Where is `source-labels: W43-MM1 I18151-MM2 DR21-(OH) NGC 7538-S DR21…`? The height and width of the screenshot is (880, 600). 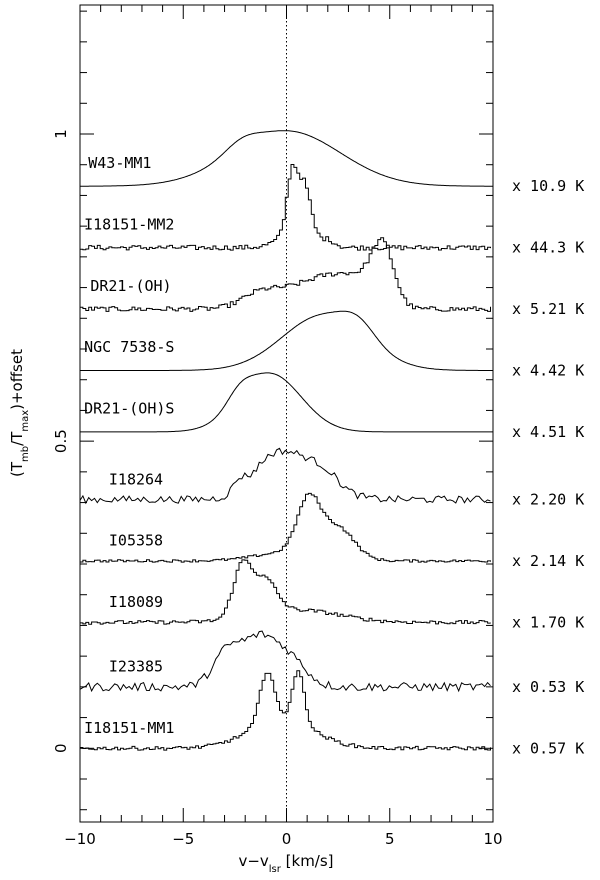 source-labels: W43-MM1 I18151-MM2 DR21-(OH) NGC 7538-S DR21… is located at coordinates (129, 445).